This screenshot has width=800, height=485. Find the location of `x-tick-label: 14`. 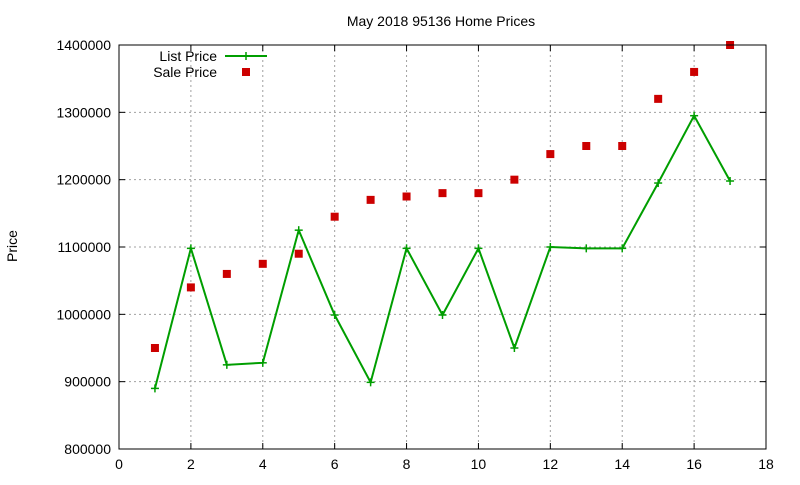

x-tick-label: 14 is located at coordinates (622, 464).